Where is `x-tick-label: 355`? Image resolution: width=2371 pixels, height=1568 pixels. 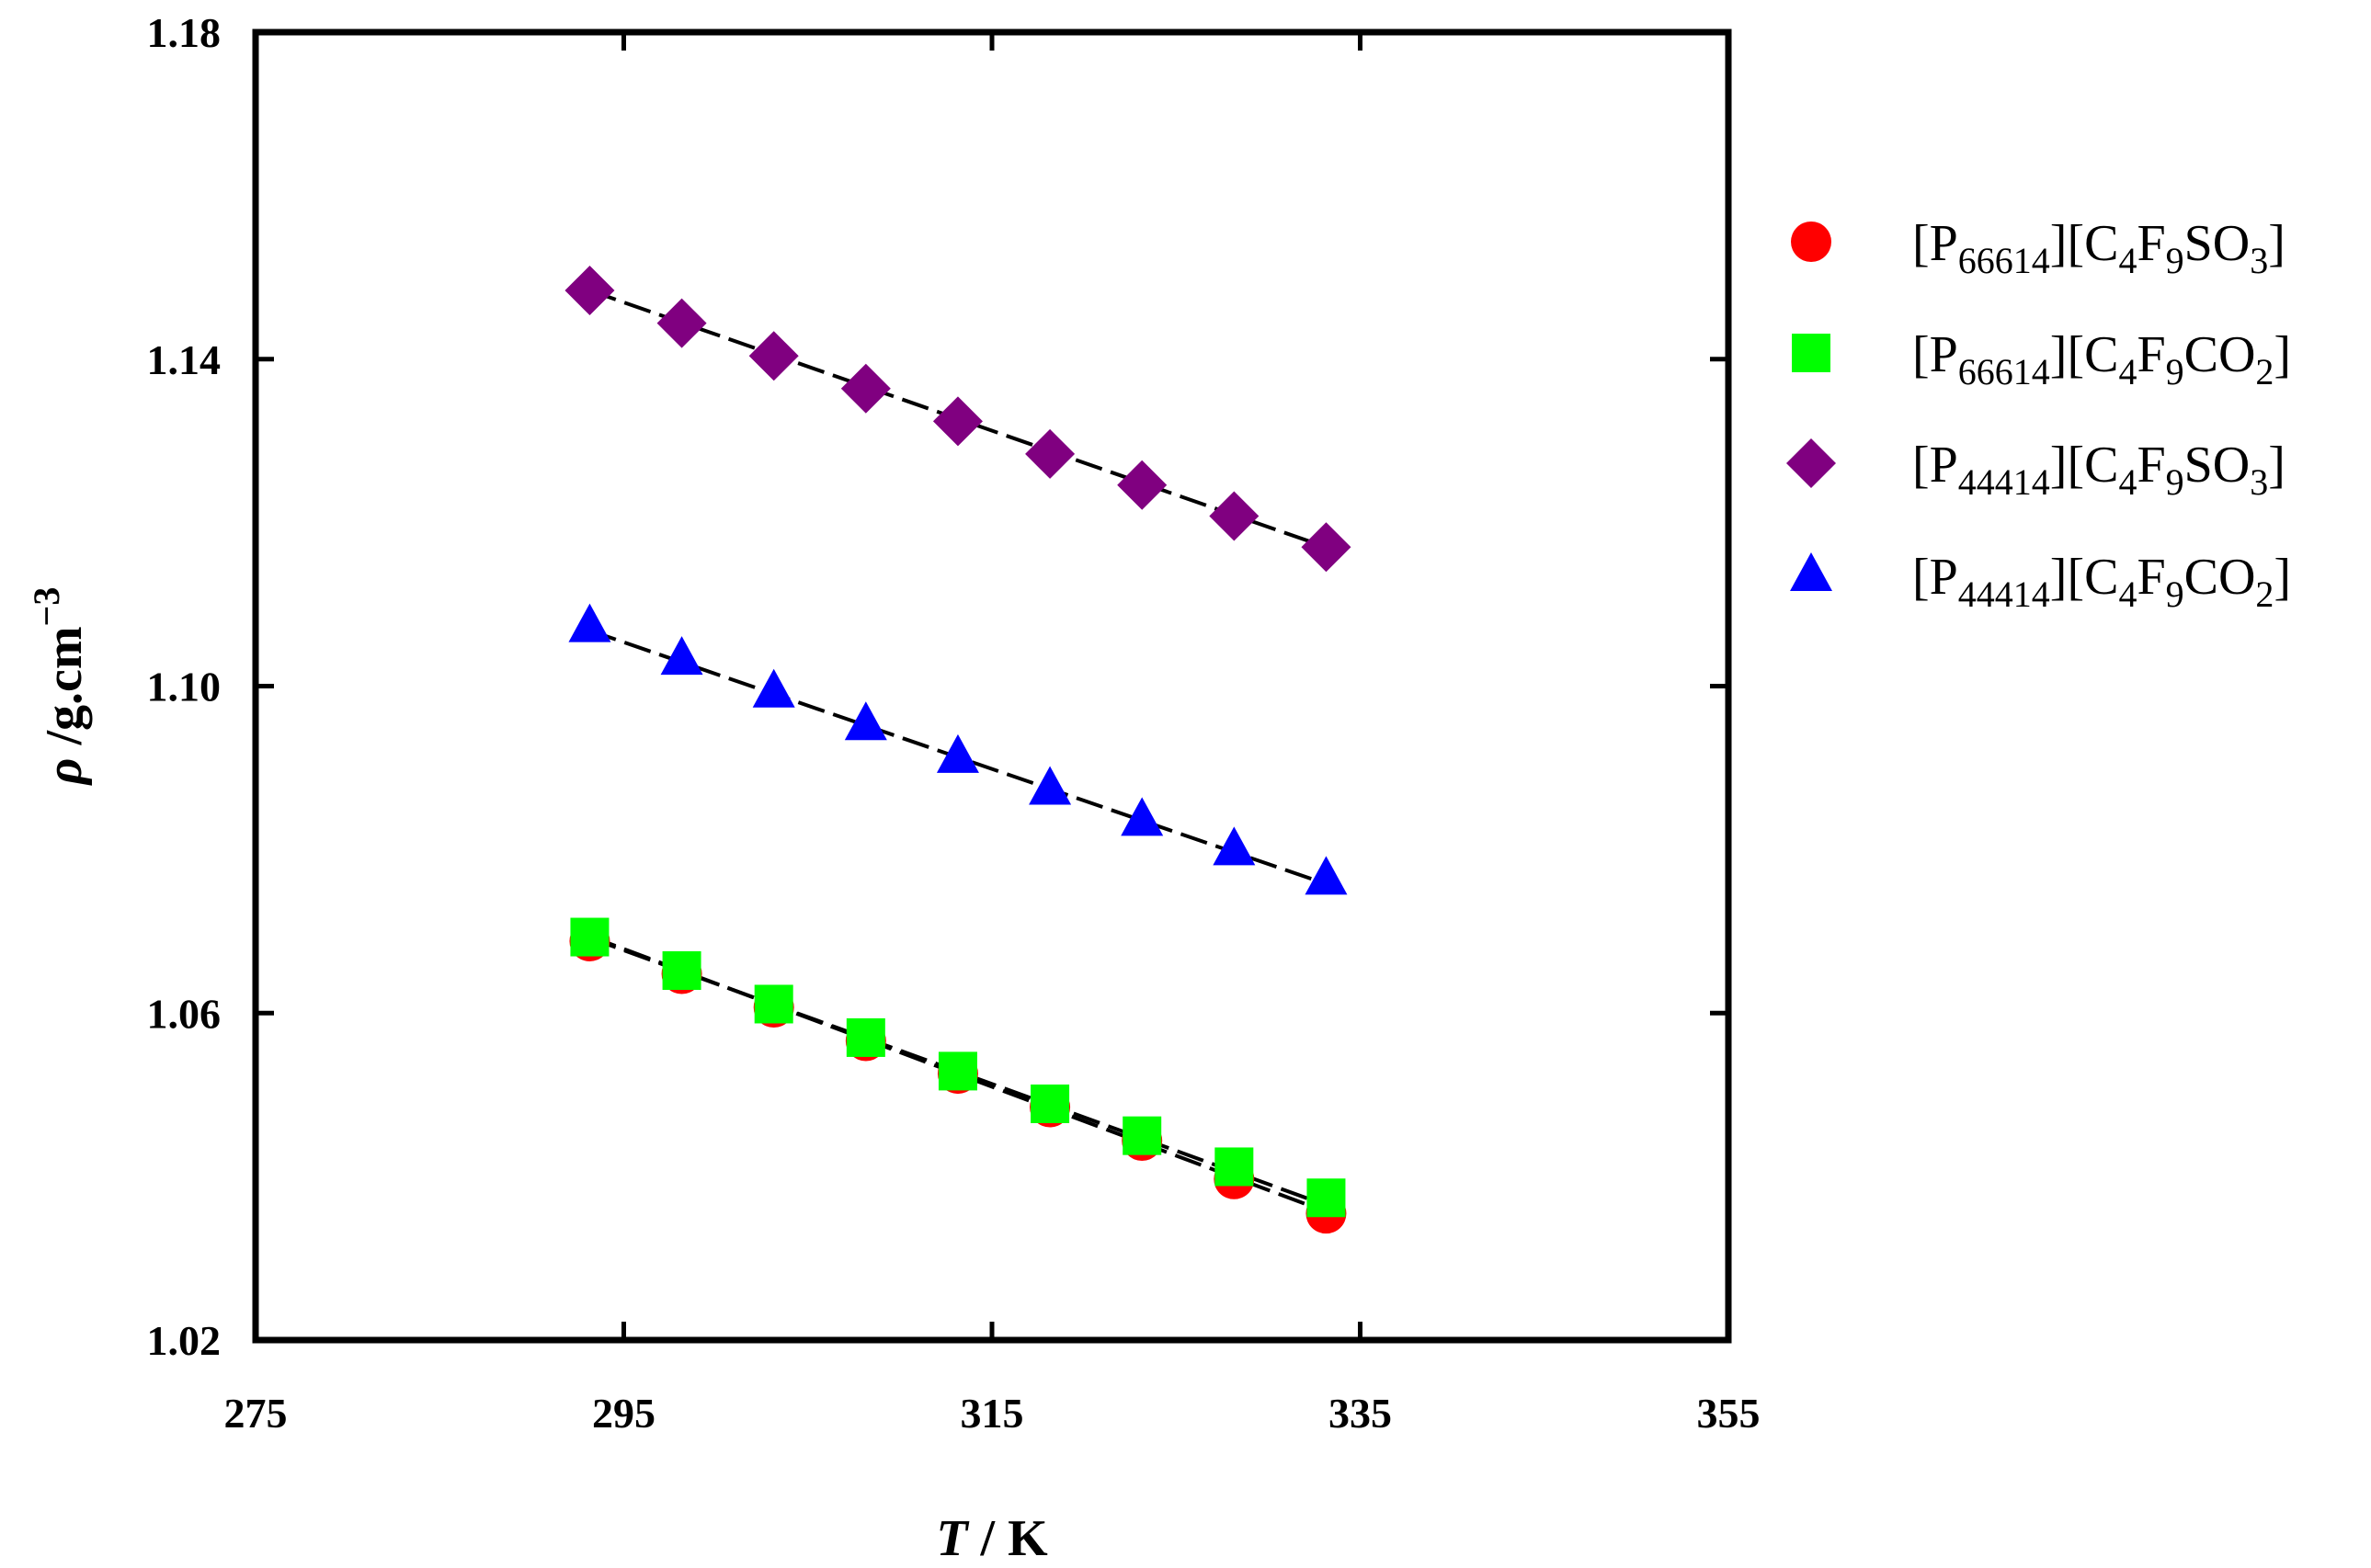
x-tick-label: 355 is located at coordinates (1729, 1413).